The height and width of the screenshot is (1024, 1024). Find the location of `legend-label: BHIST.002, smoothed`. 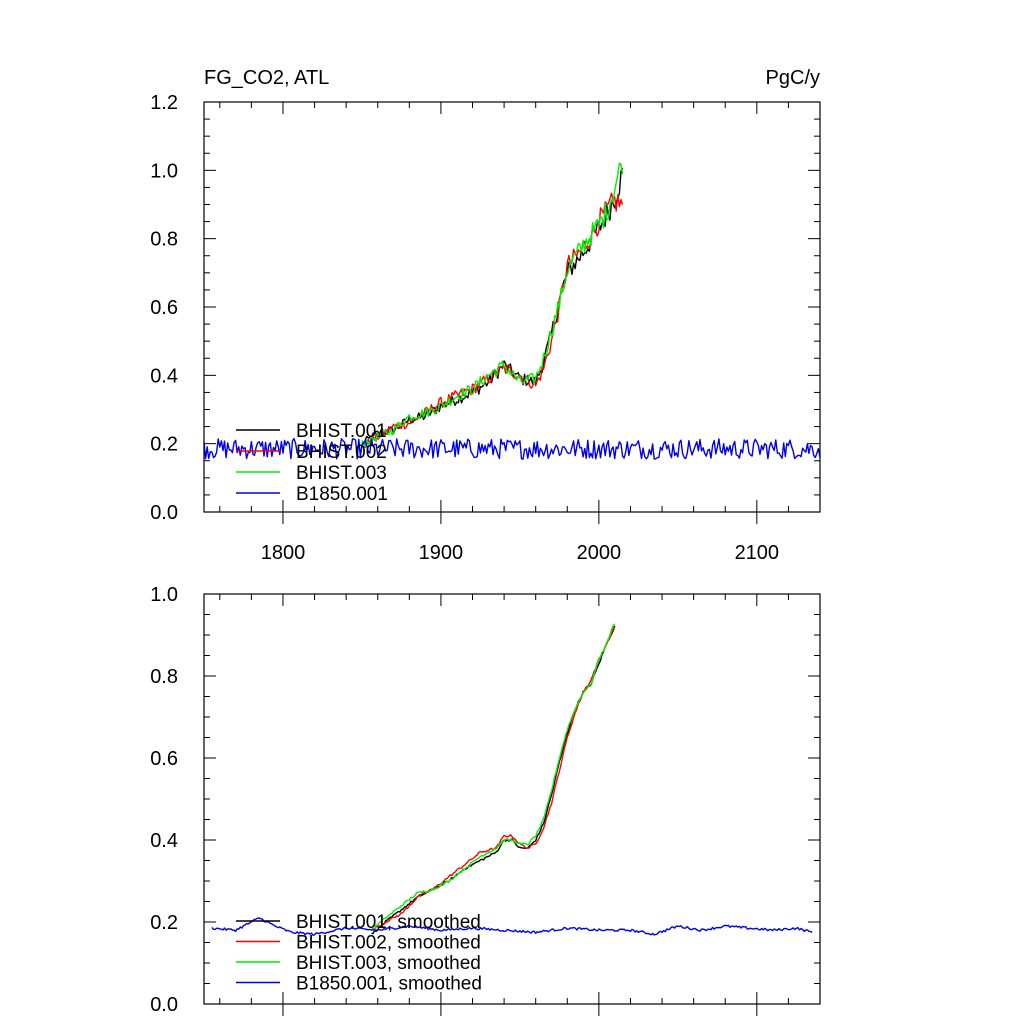

legend-label: BHIST.002, smoothed is located at coordinates (388, 943).